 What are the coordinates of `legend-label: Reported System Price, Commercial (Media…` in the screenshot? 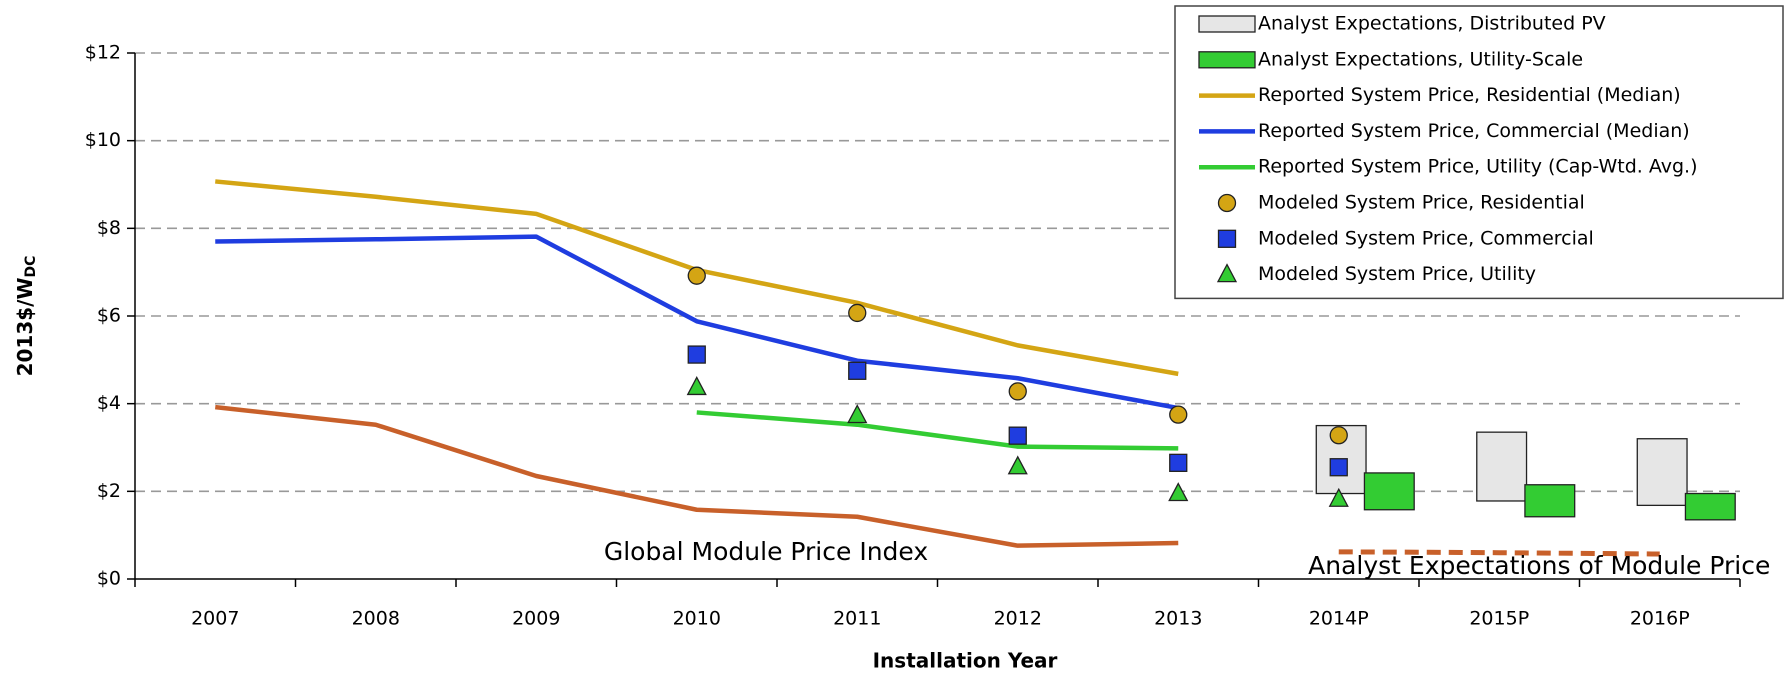 It's located at (1474, 131).